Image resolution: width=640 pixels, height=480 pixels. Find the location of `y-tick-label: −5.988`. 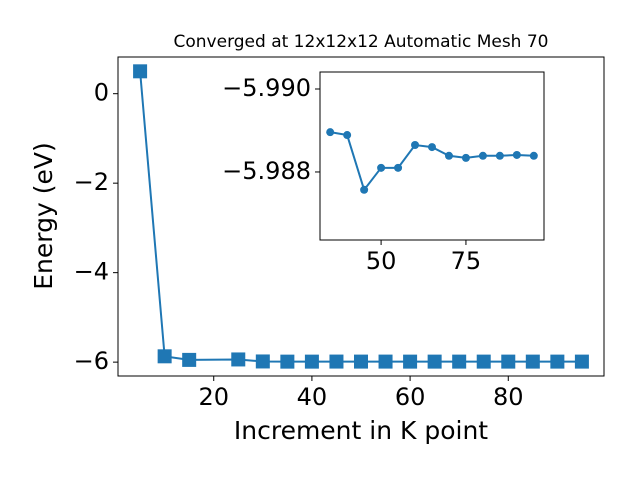

y-tick-label: −5.988 is located at coordinates (266, 171).